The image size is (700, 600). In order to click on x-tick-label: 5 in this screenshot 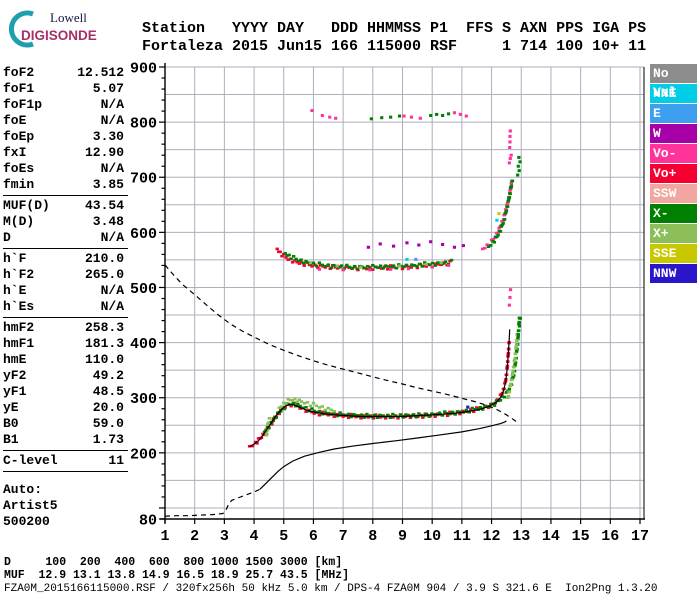, I will do `click(283, 536)`.